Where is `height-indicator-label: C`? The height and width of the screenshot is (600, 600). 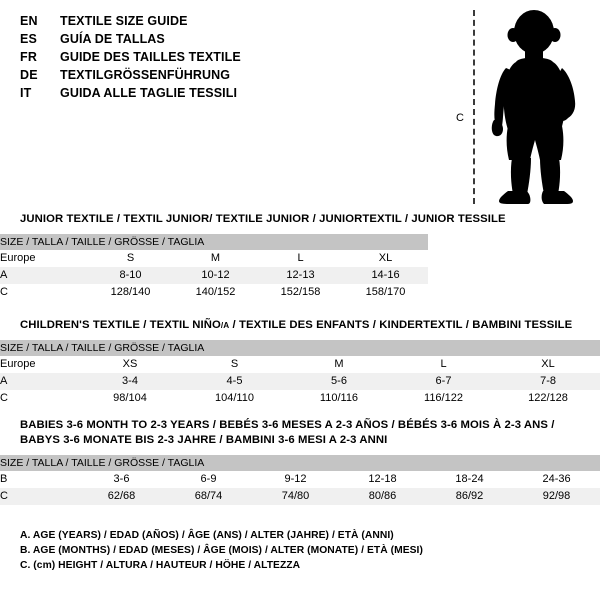 height-indicator-label: C is located at coordinates (460, 118).